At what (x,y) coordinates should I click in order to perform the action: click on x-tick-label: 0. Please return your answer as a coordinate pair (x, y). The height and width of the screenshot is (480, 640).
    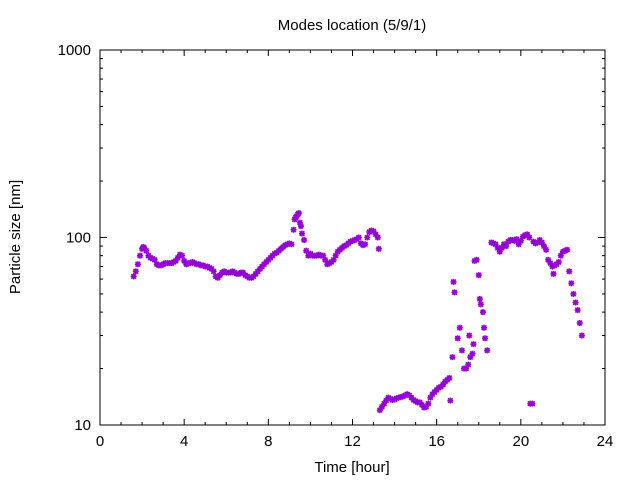
    Looking at the image, I should click on (100, 441).